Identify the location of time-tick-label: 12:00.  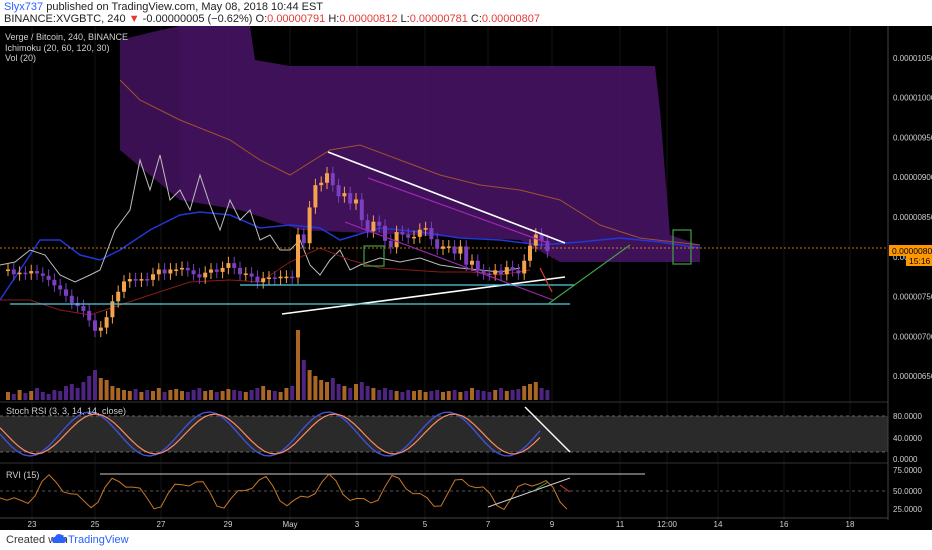
(667, 524).